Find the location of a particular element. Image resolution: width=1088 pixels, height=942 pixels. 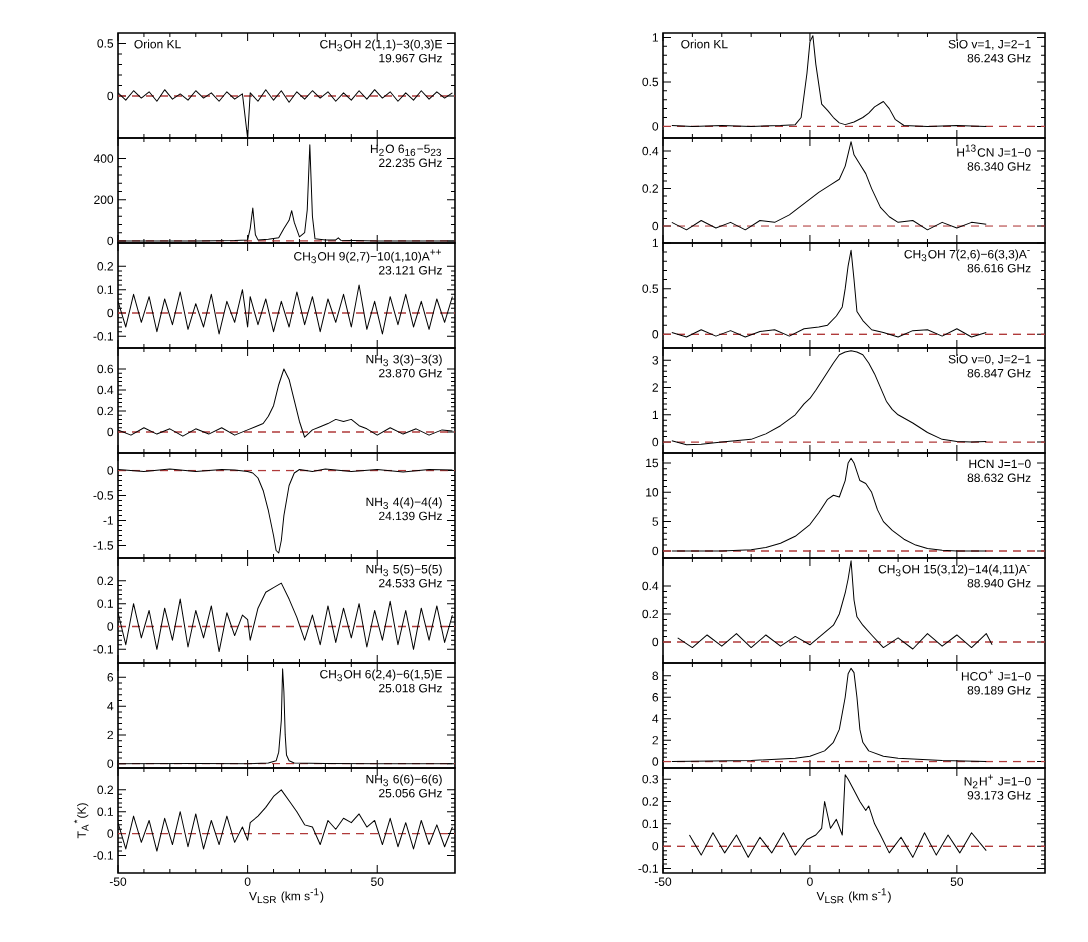

annotation: 19.967 GHz is located at coordinates (410, 58).